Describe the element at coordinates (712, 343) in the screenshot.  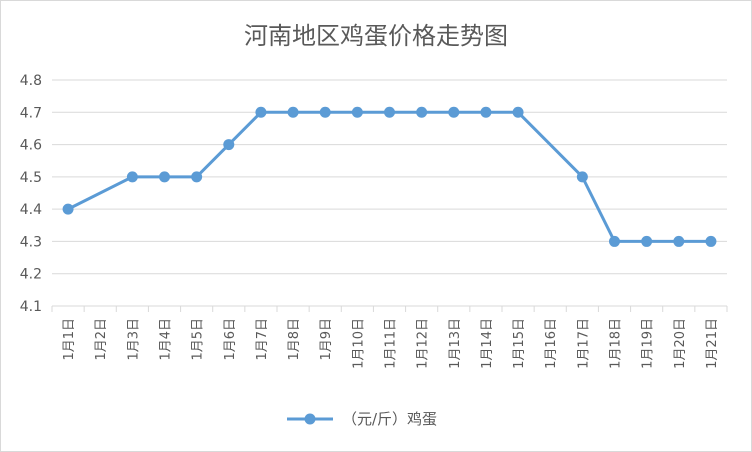
I see `x-tick-label: 1月21日` at that location.